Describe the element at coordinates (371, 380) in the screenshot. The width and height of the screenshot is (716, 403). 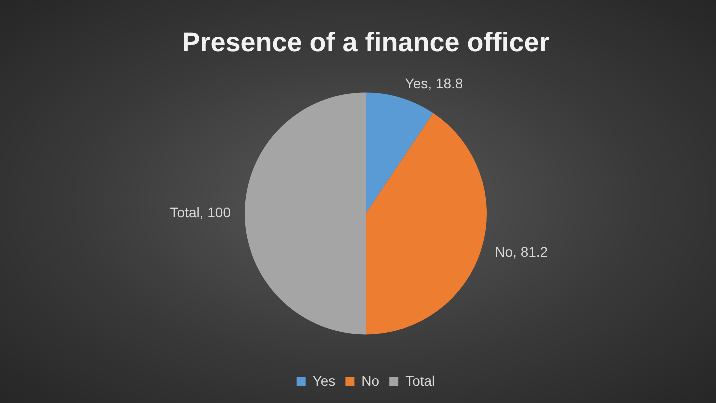
I see `legend-label: No` at that location.